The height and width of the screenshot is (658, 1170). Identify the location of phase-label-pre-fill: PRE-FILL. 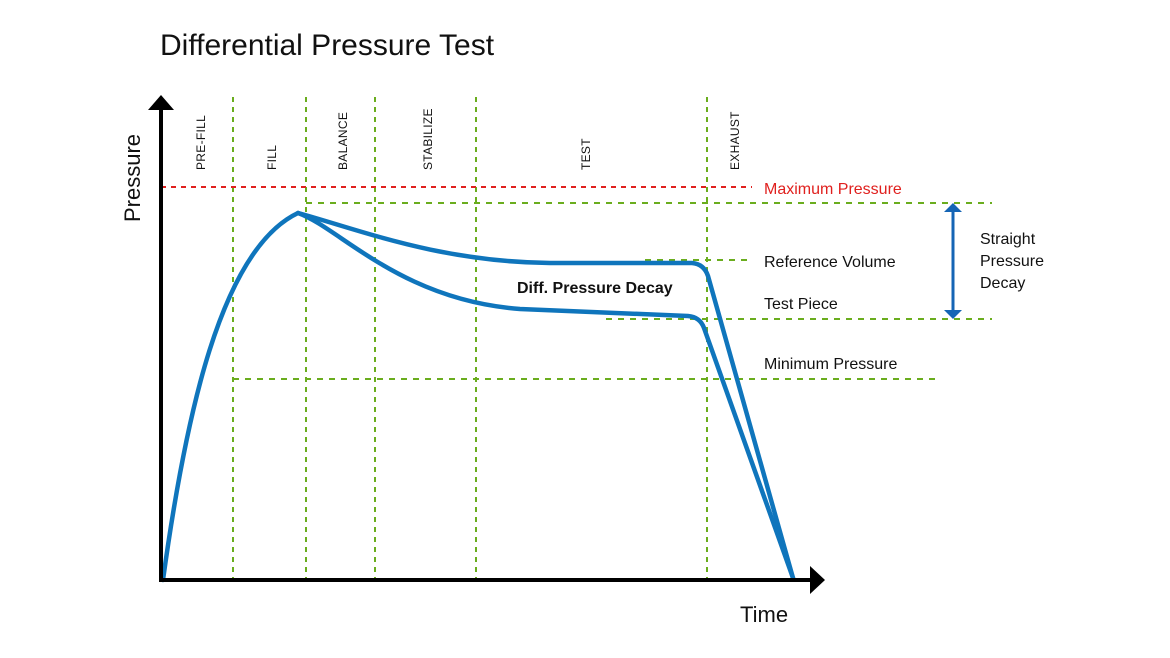
(201, 142).